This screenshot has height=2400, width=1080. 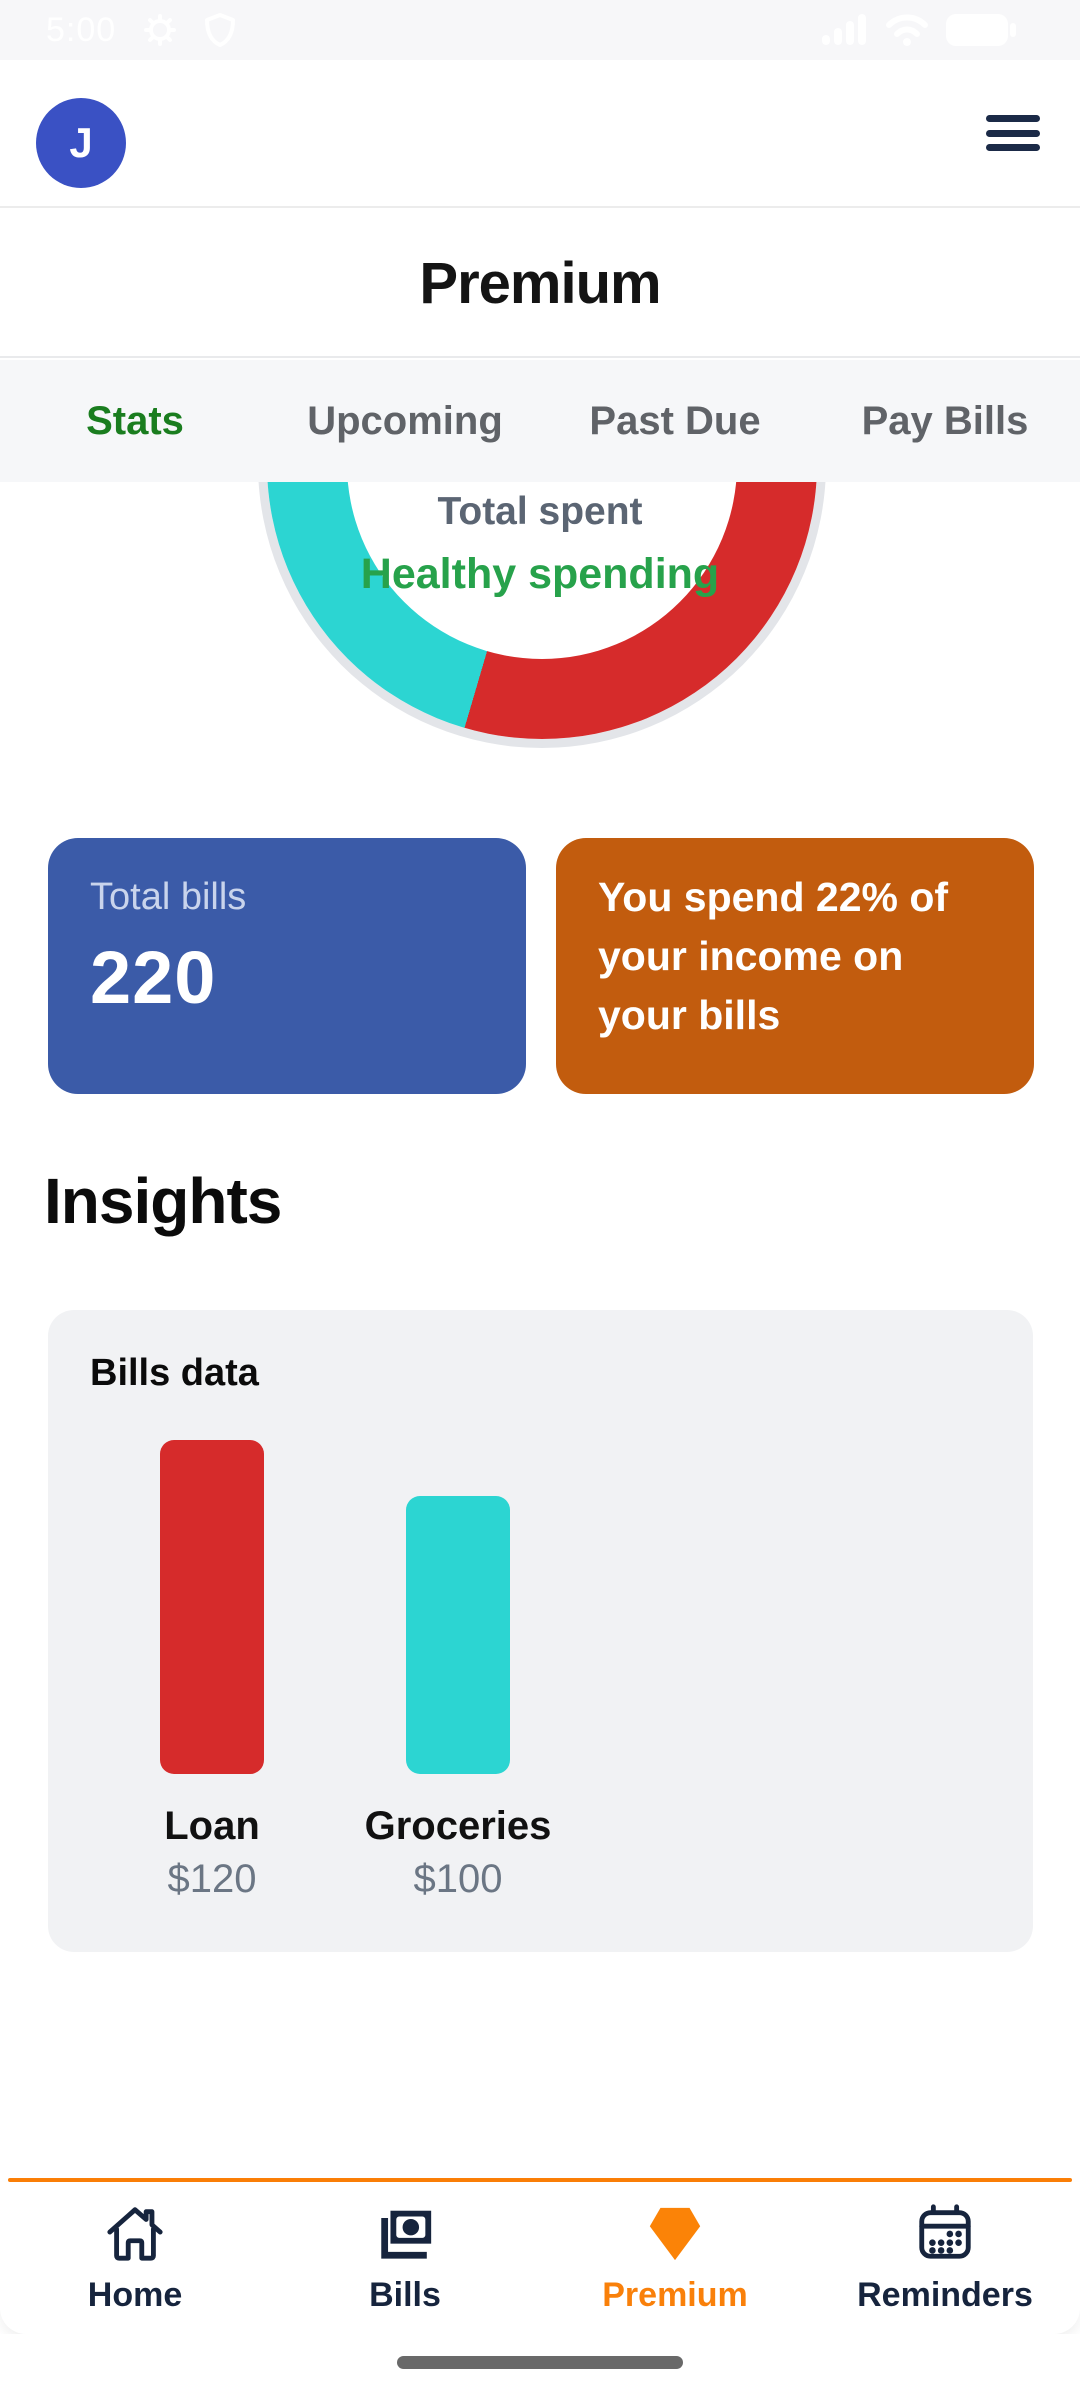 I want to click on avatar-initial: J, so click(x=81, y=142).